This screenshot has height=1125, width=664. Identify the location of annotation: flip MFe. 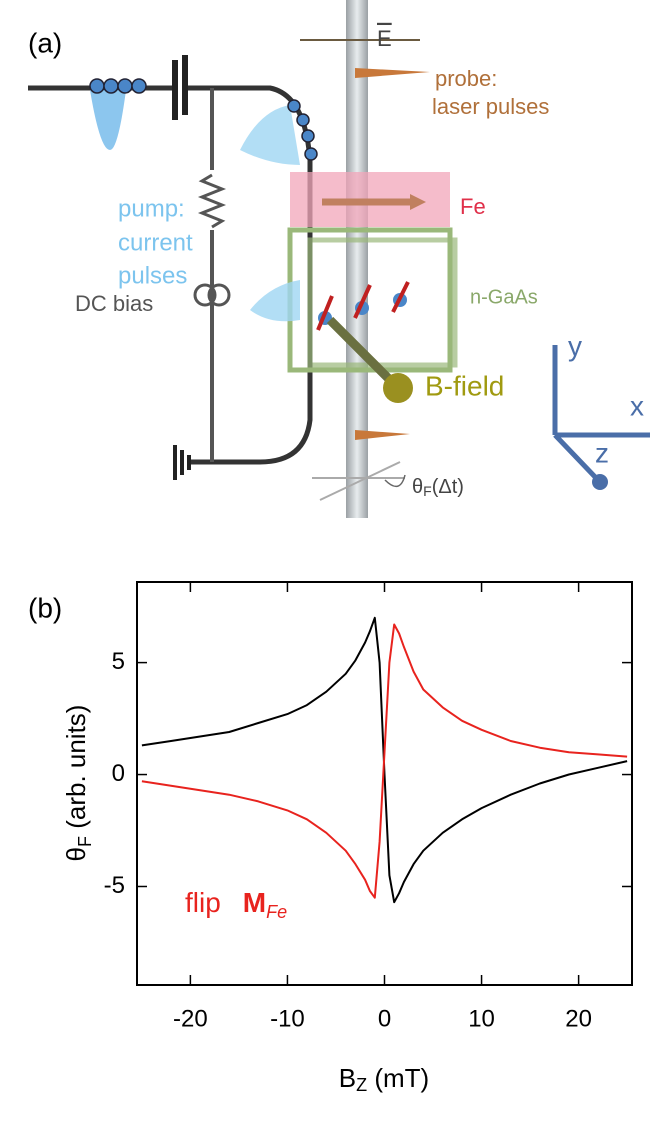
(236, 904).